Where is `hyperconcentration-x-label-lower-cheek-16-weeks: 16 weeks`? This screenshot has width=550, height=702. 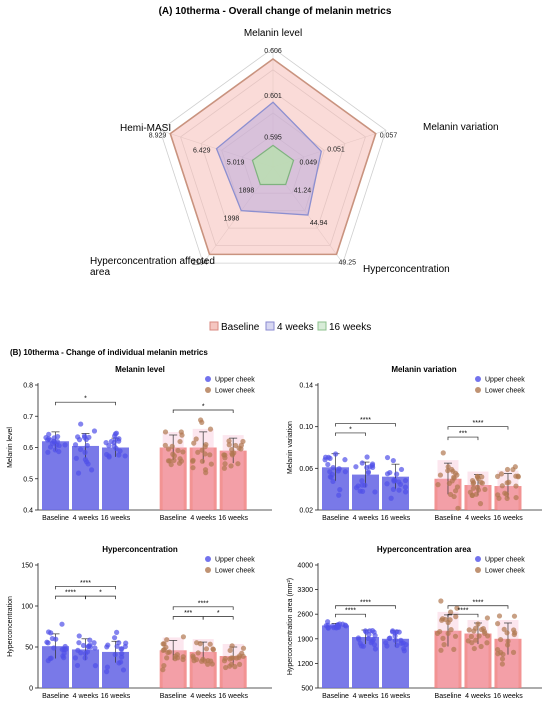
hyperconcentration-x-label-lower-cheek-16-weeks: 16 weeks is located at coordinates (233, 696).